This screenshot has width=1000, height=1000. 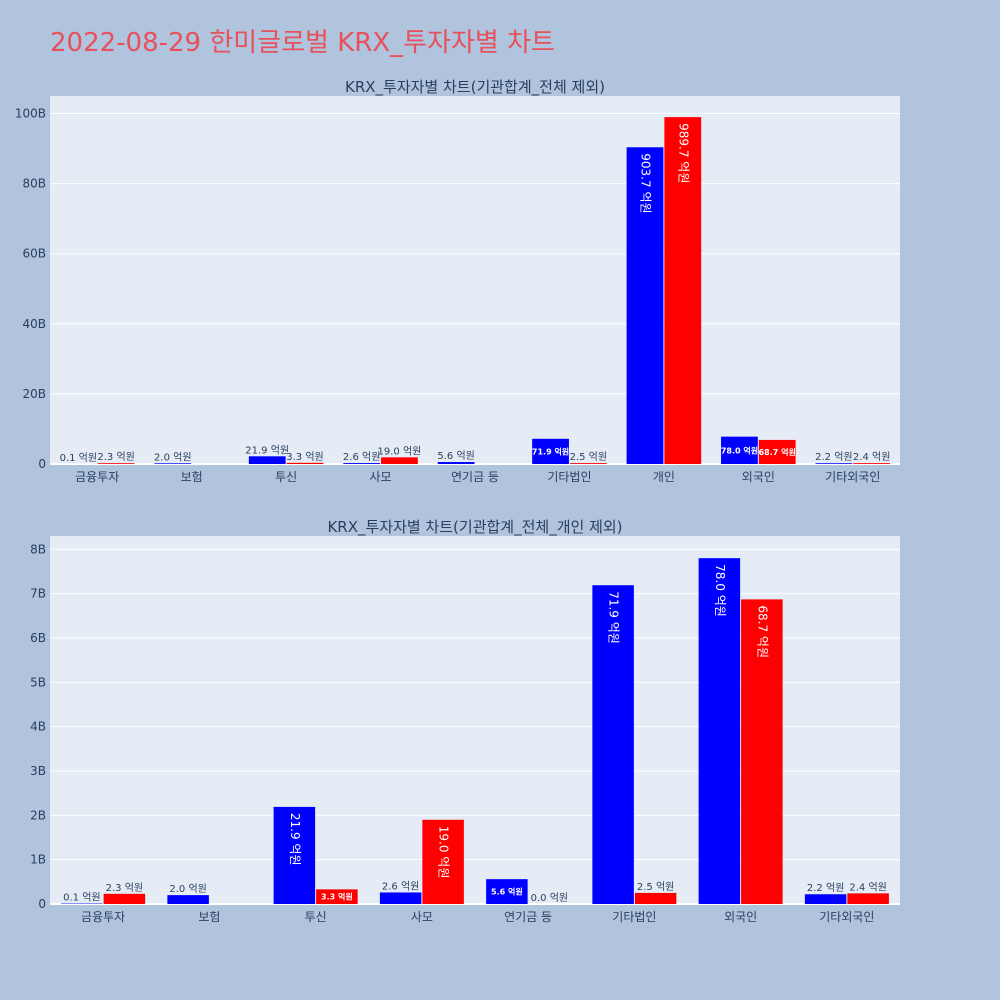 I want to click on y-tick-label: 1B, so click(x=38, y=860).